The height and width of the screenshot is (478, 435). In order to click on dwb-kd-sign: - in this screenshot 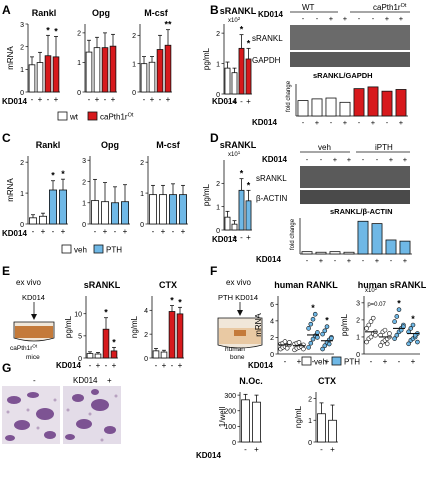, I will do `click(391, 260)`.